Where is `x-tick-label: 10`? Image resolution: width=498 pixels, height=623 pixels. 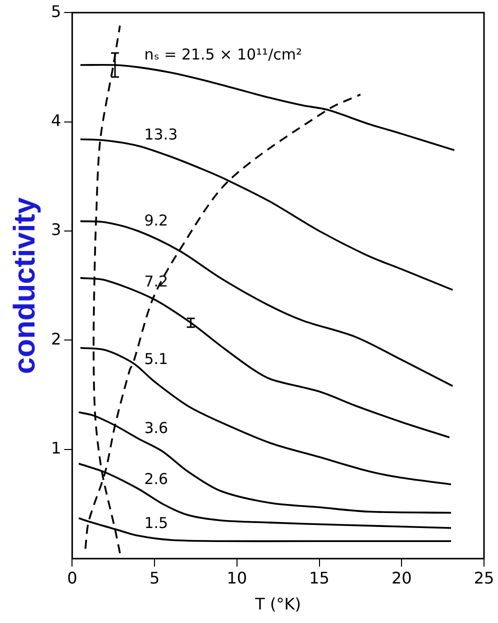
x-tick-label: 10 is located at coordinates (237, 578).